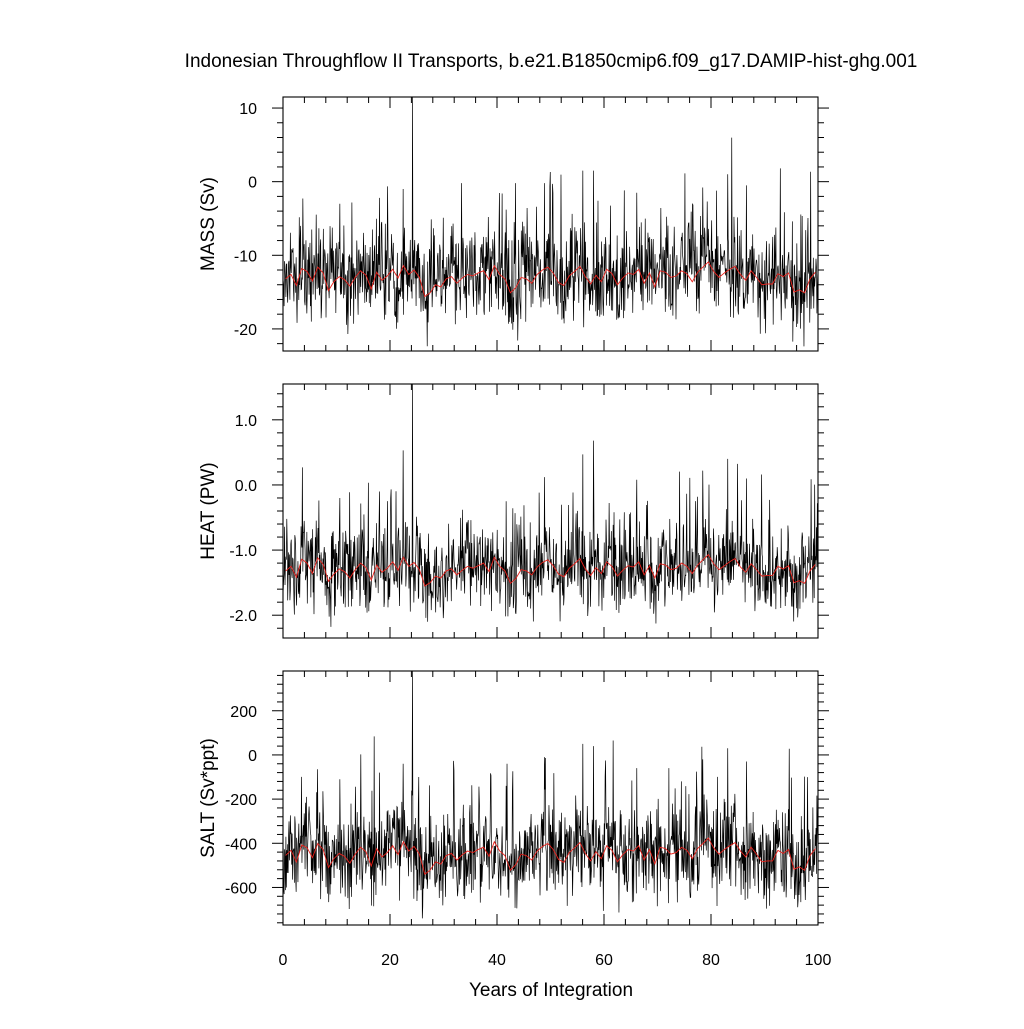 The height and width of the screenshot is (1029, 1024). Describe the element at coordinates (551, 990) in the screenshot. I see `x-axis-title: Years of Integration` at that location.